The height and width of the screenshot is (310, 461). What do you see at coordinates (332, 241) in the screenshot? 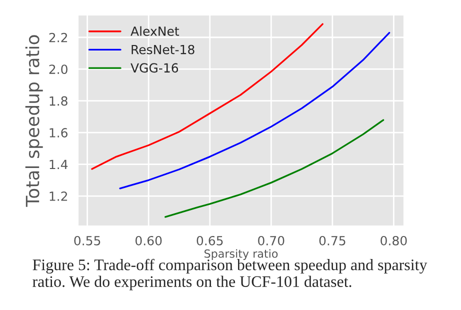
I see `x-tick-label: 0.75` at bounding box center [332, 241].